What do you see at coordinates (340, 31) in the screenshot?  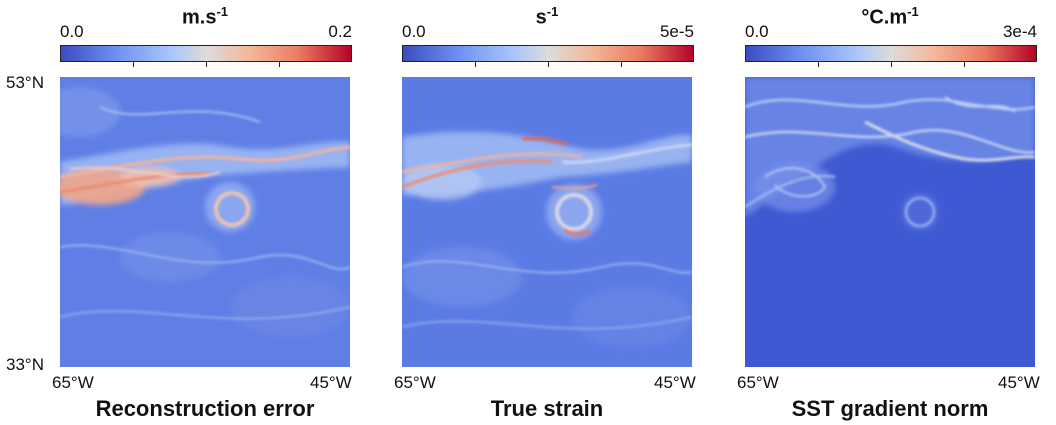 I see `colorbar-max-label: 0.2` at bounding box center [340, 31].